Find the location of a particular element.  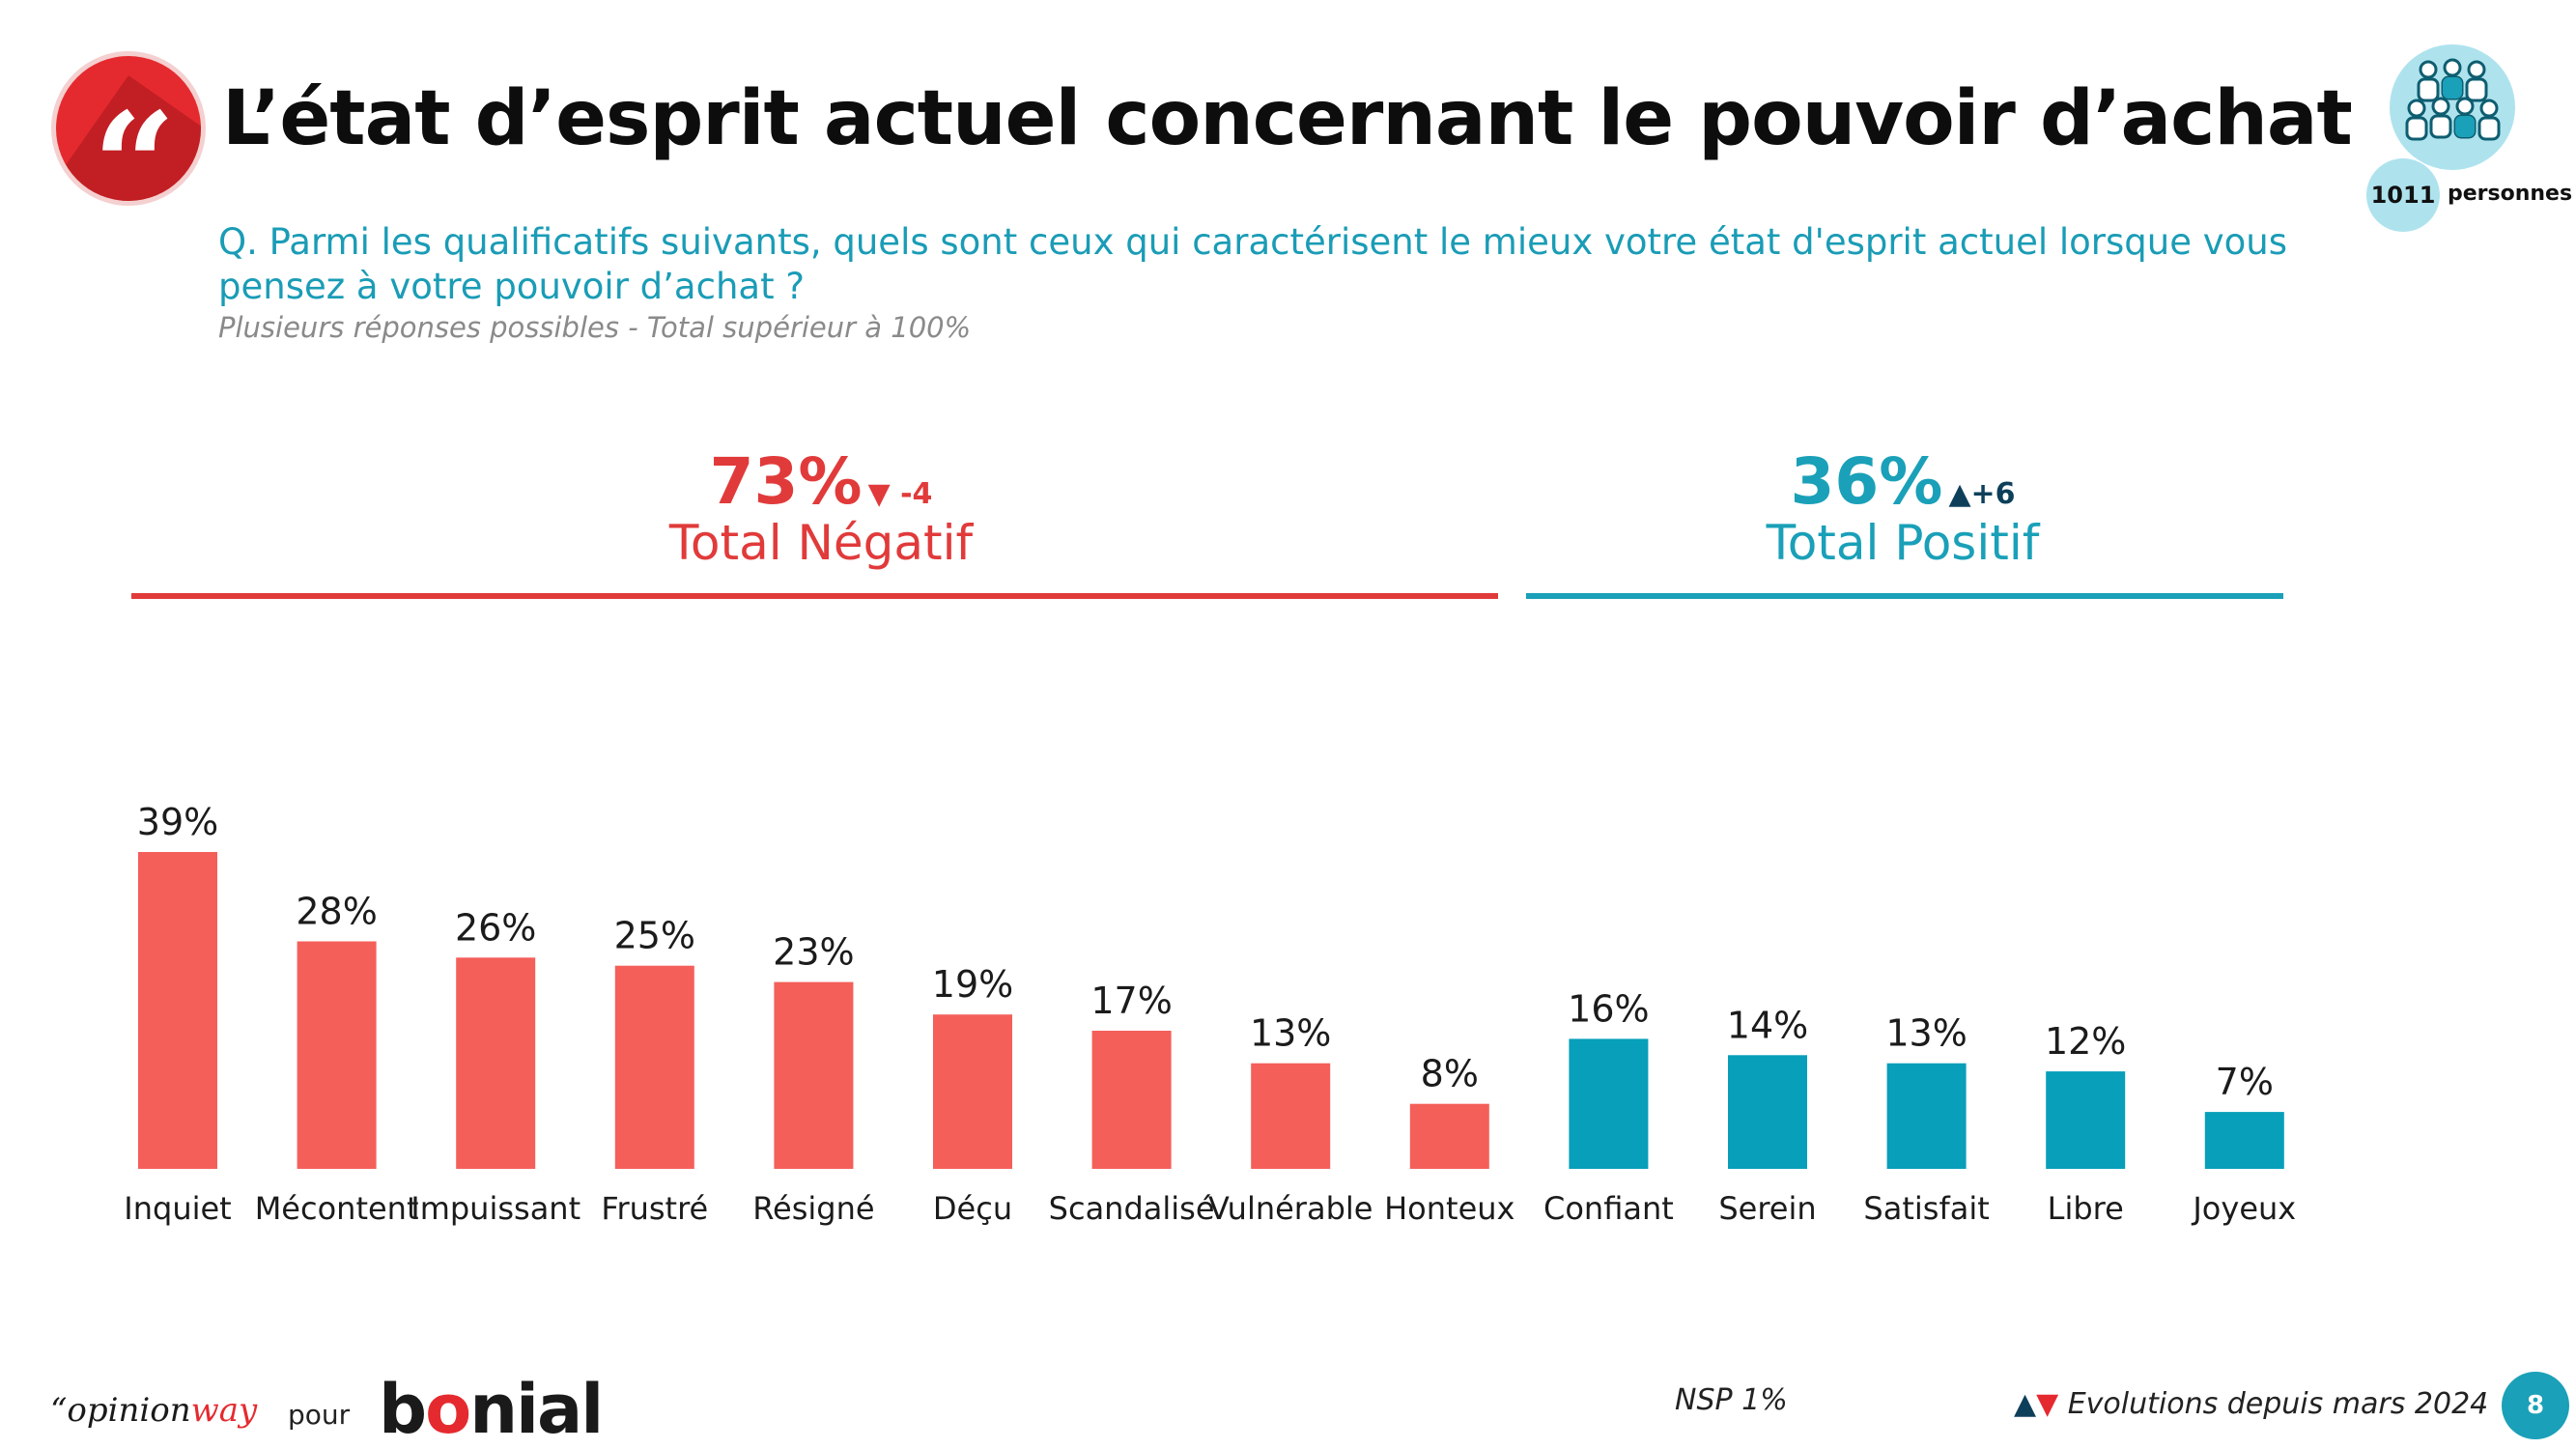

value-label: 7% is located at coordinates (2245, 1082).